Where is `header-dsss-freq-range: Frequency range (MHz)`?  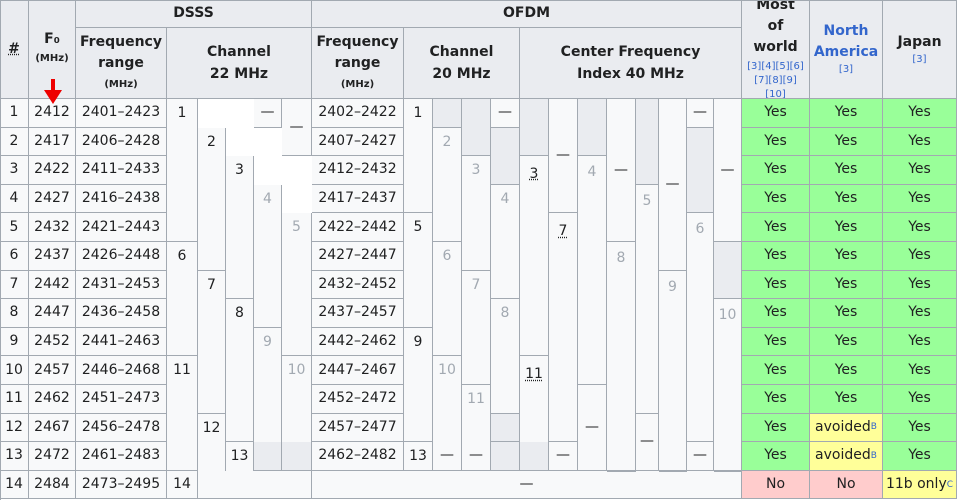 header-dsss-freq-range: Frequency range (MHz) is located at coordinates (121, 63).